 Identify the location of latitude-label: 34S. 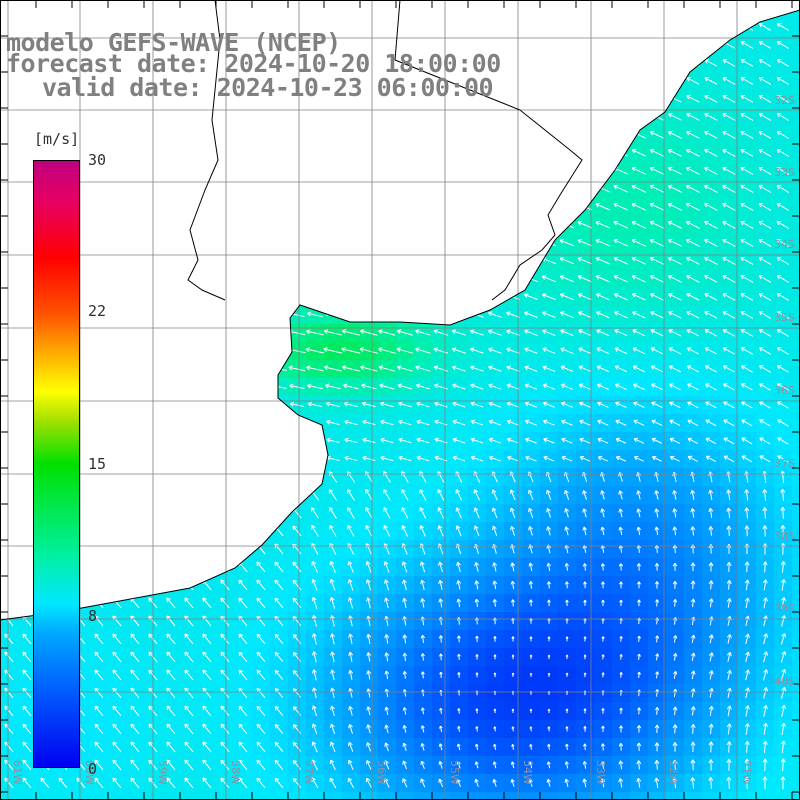
(784, 244).